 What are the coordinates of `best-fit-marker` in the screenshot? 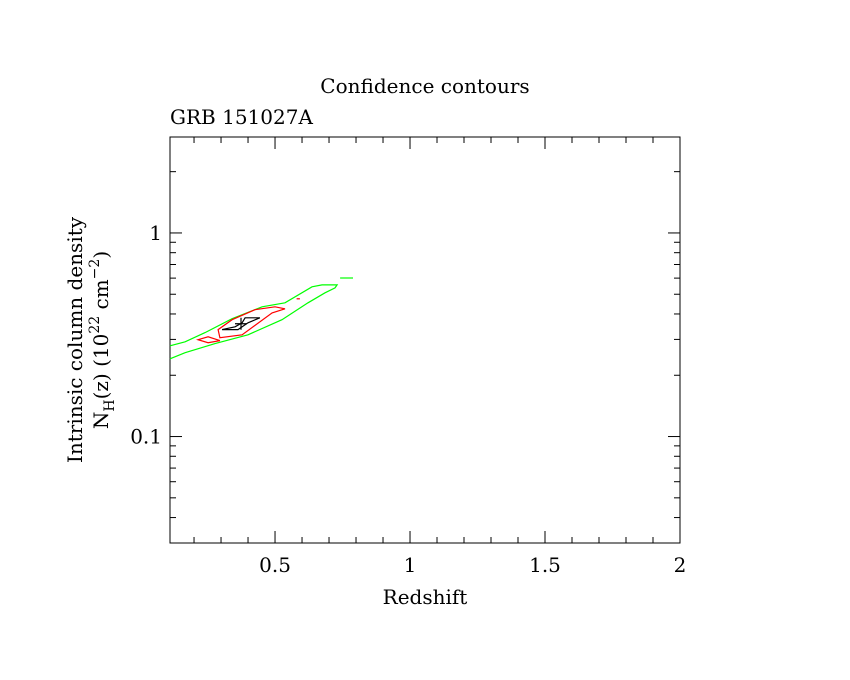 It's located at (241, 323).